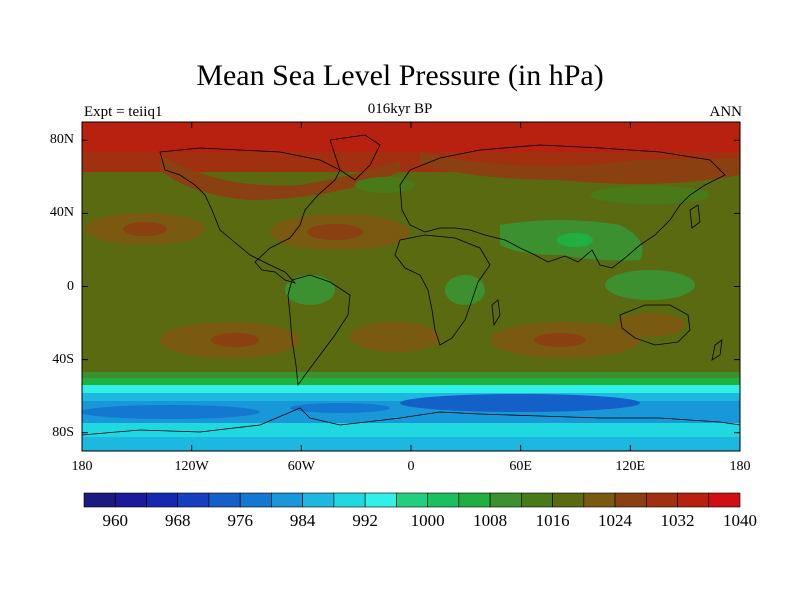  What do you see at coordinates (319, 330) in the screenshot?
I see `coastline-south-america` at bounding box center [319, 330].